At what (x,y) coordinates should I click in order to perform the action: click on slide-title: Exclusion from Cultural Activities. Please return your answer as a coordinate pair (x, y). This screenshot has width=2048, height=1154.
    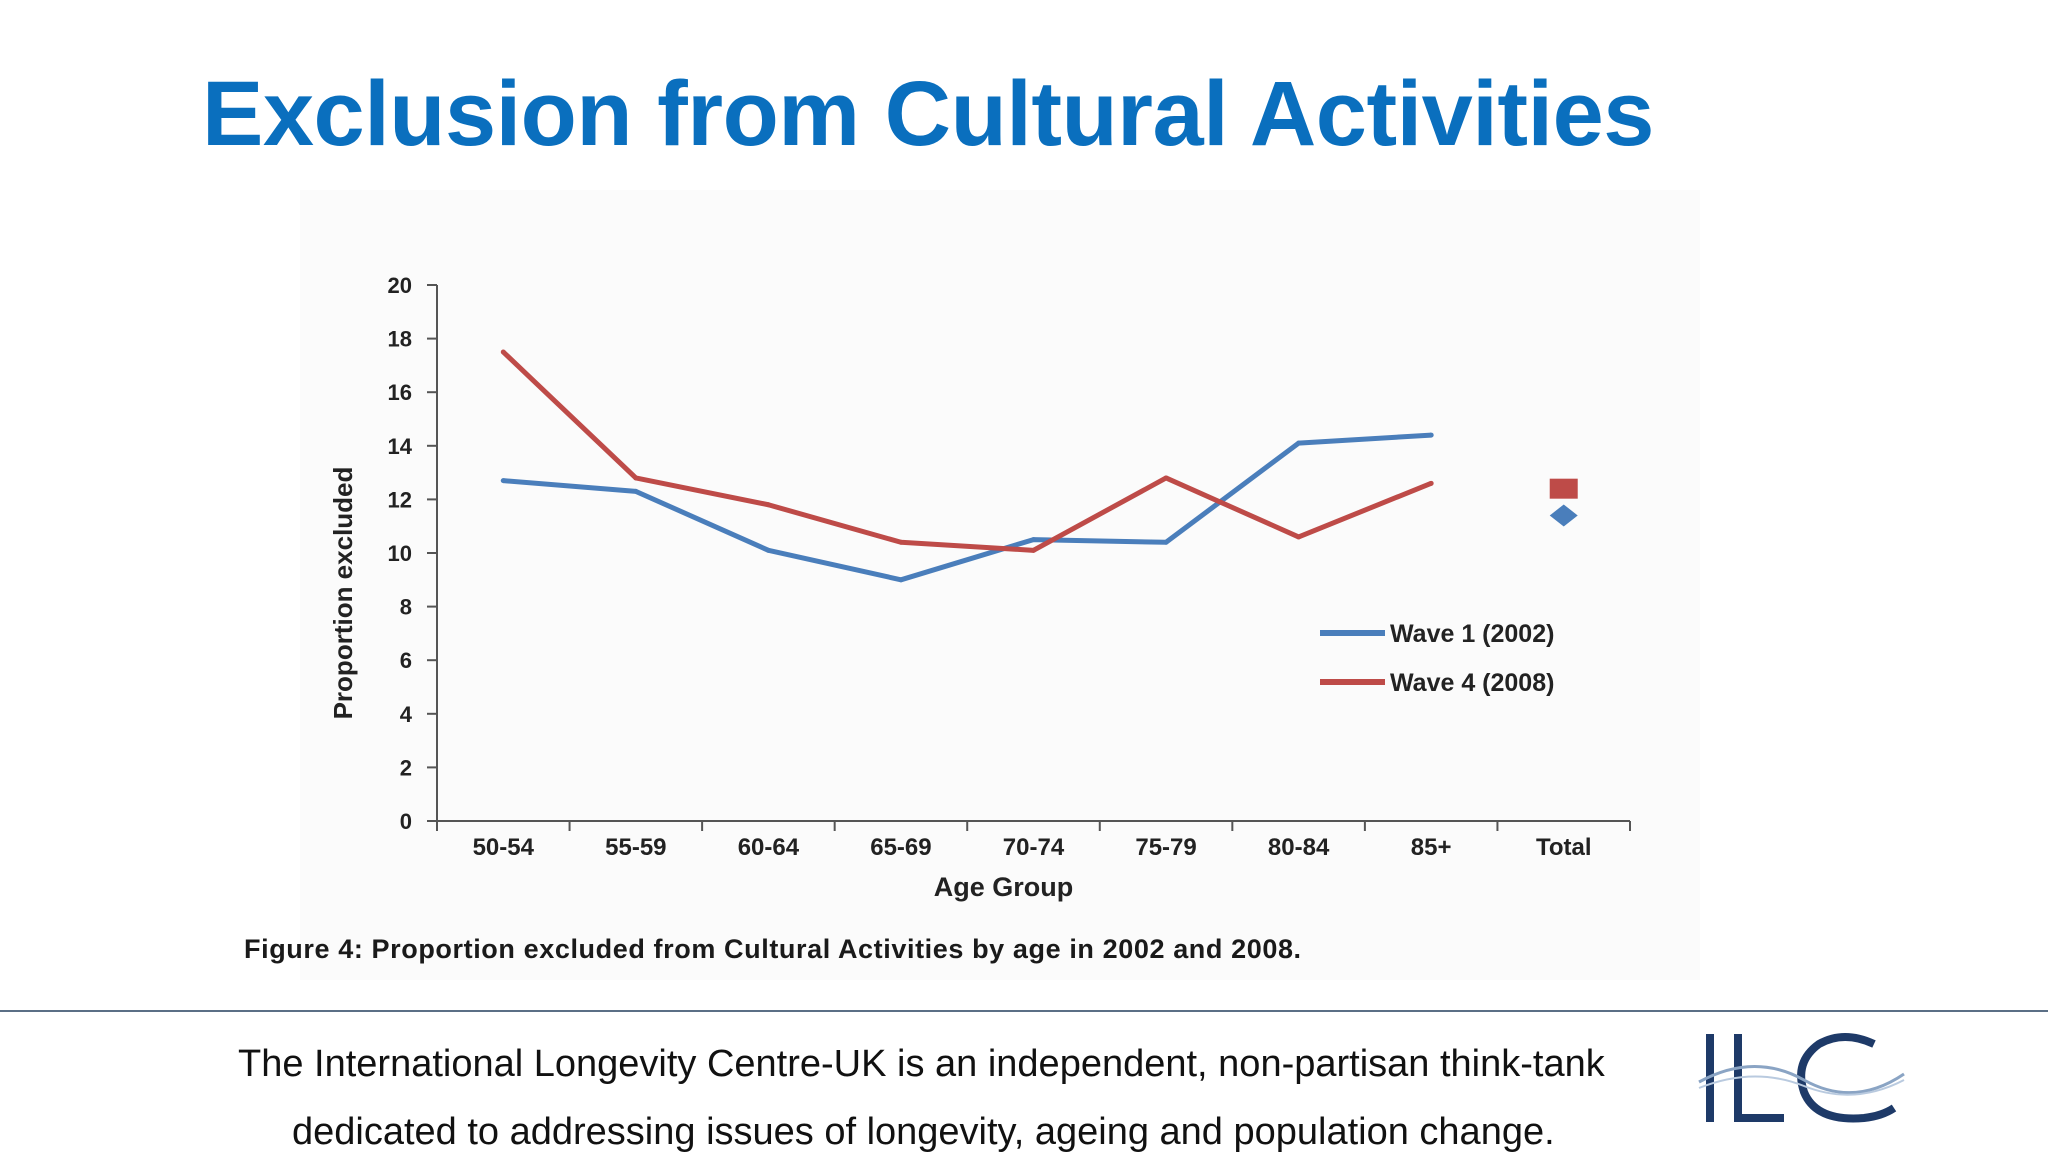
    Looking at the image, I should click on (928, 114).